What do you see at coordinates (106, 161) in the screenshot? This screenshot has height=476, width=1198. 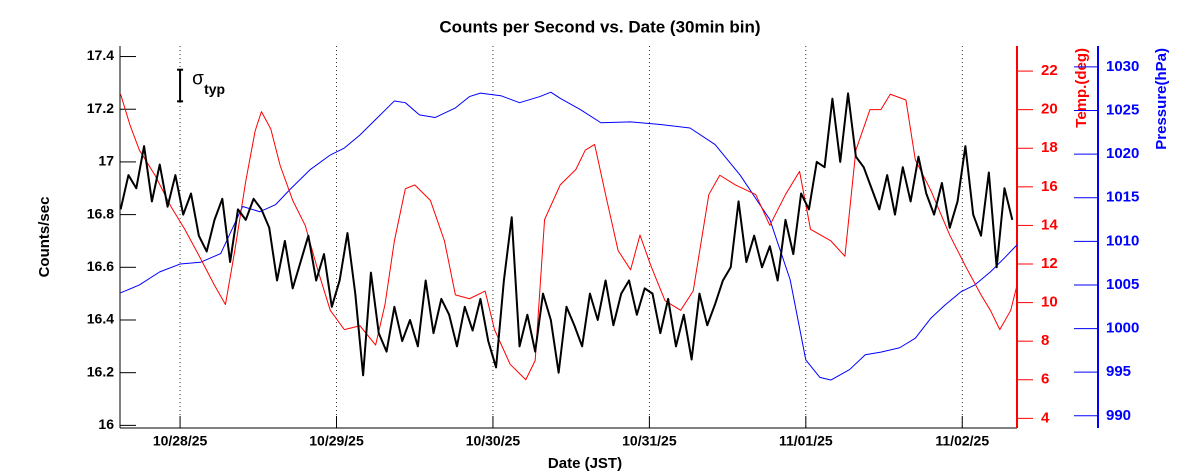 I see `y-tick-label: 17` at bounding box center [106, 161].